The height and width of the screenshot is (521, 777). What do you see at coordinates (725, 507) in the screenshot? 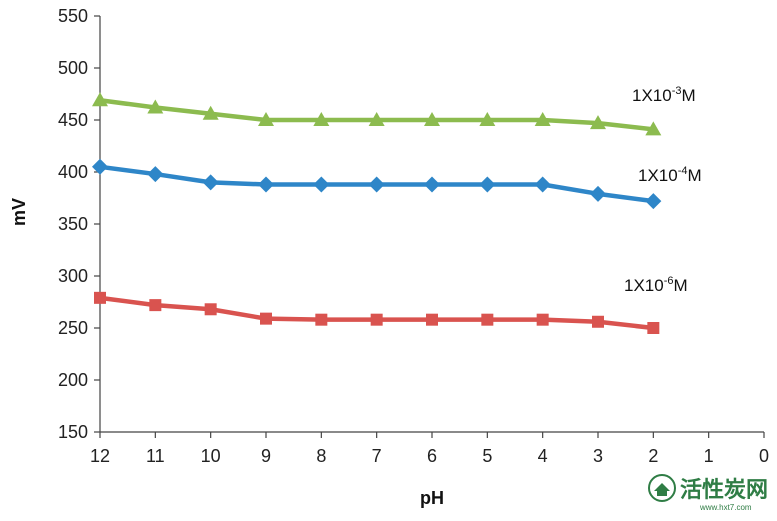
I see `watermark-subtitle: www.hxt7.com` at bounding box center [725, 507].